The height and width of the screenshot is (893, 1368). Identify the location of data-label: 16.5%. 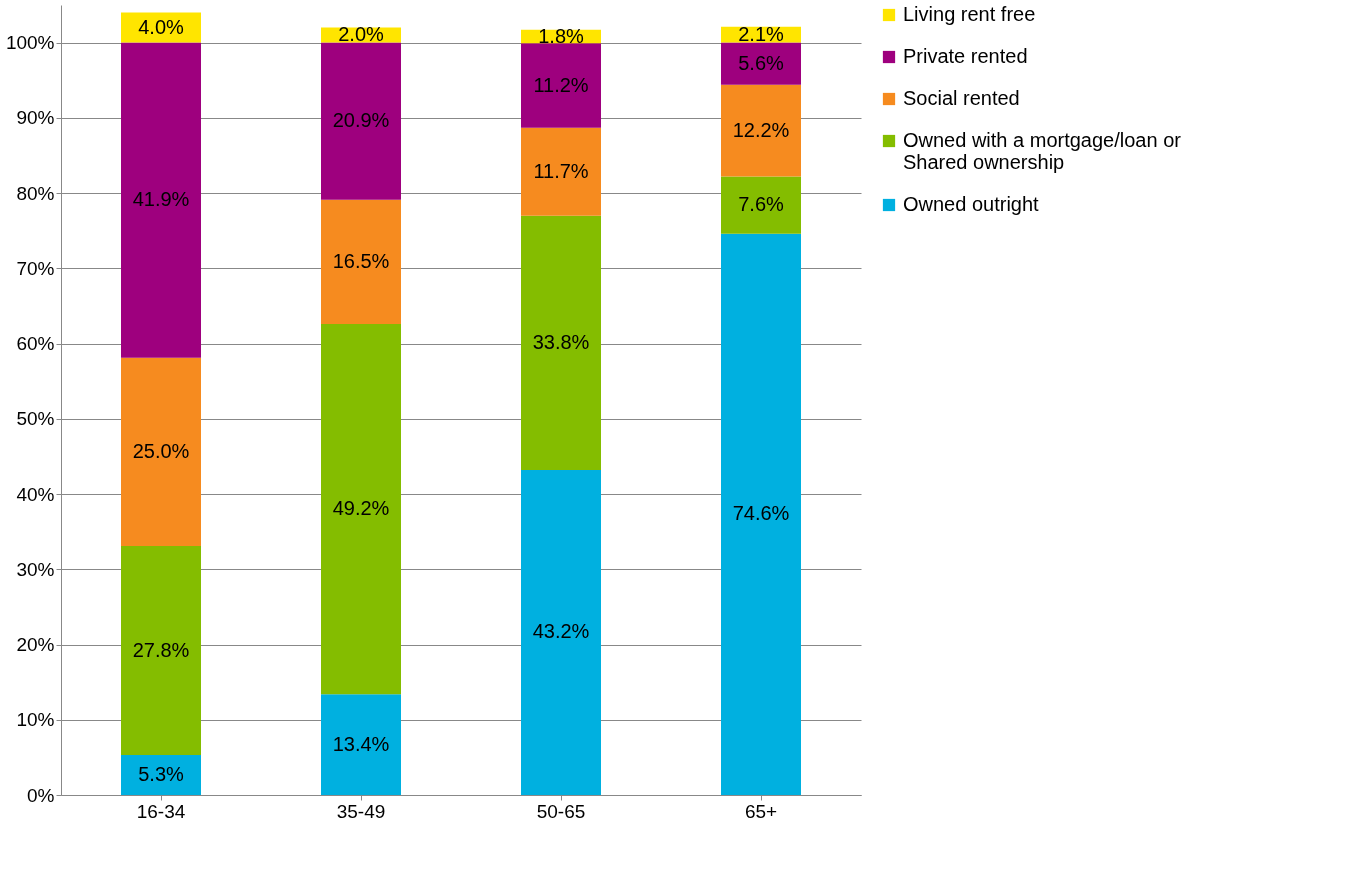
(361, 260).